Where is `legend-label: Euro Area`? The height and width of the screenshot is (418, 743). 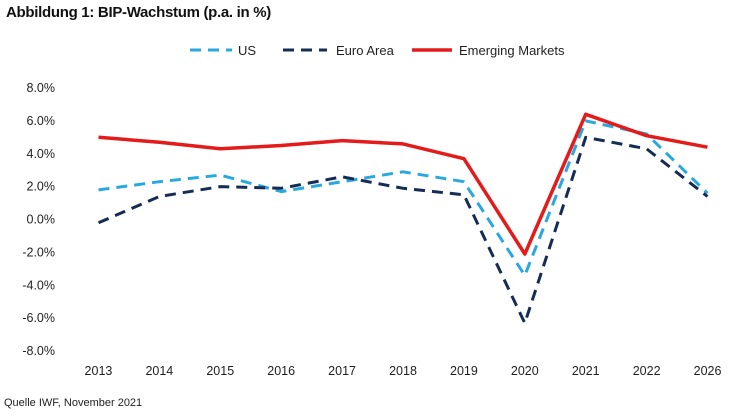 legend-label: Euro Area is located at coordinates (365, 50).